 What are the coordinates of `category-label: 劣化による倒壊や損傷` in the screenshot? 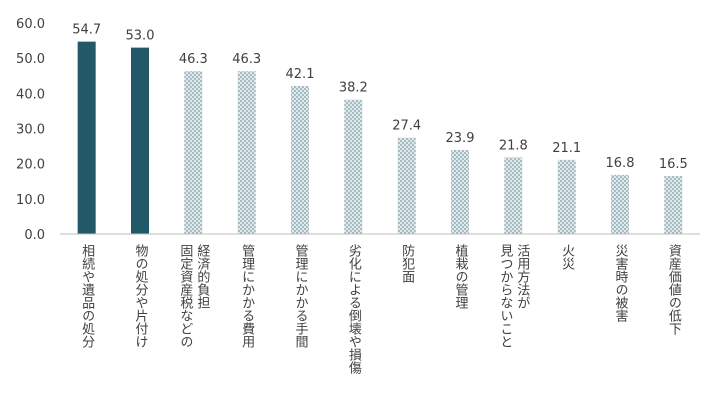 It's located at (354, 309).